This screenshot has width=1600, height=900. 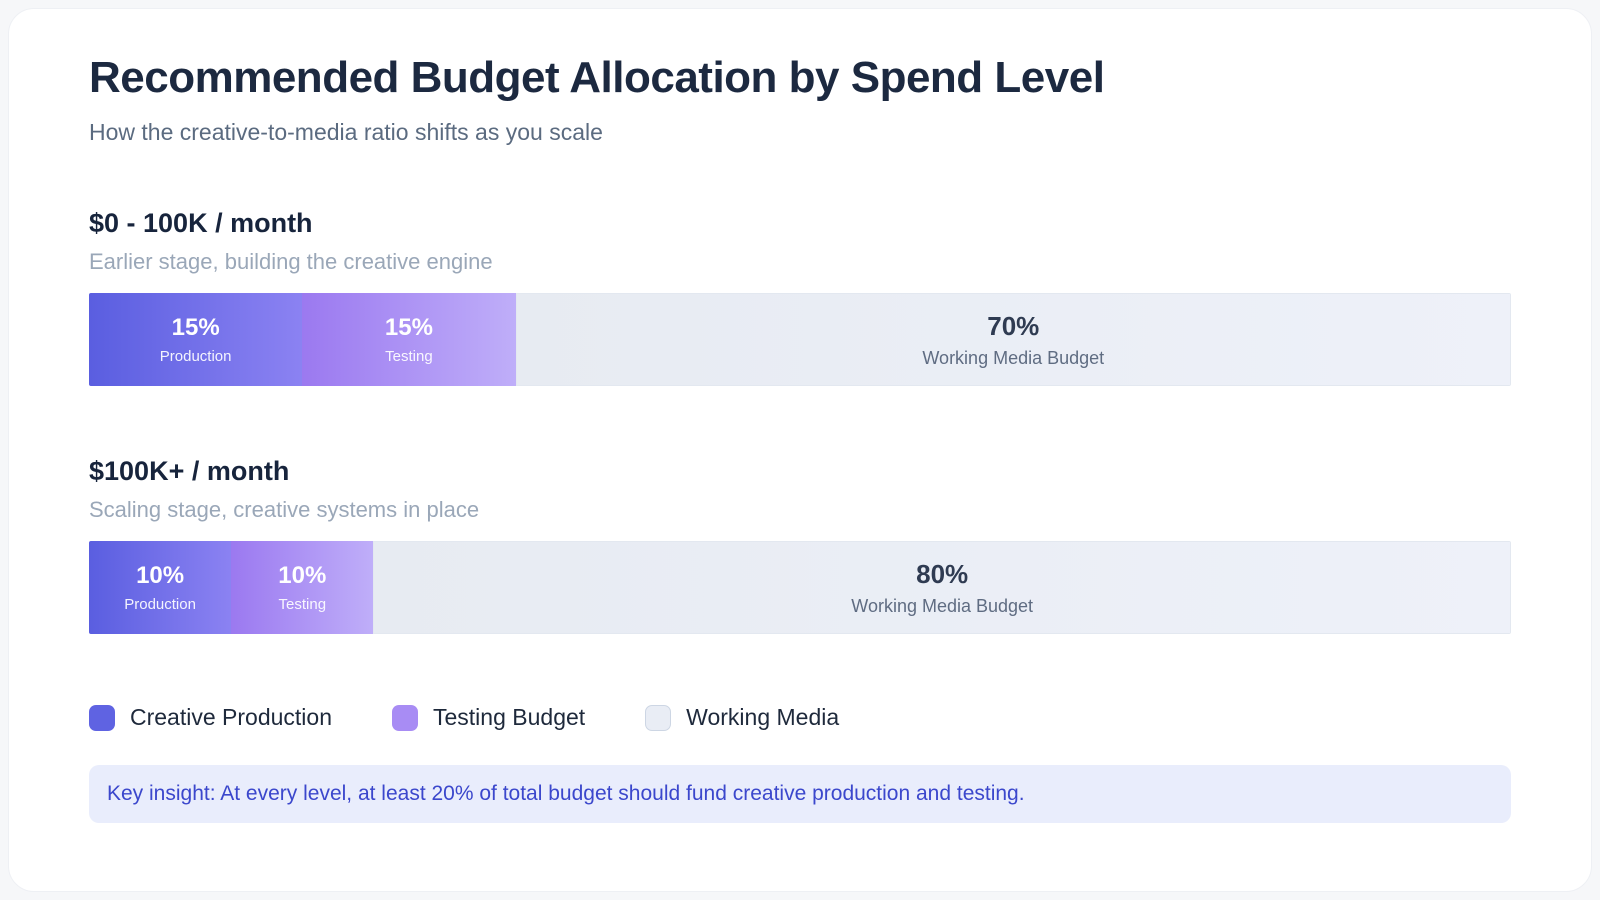 I want to click on bar-segment-production: 15% Production, so click(x=196, y=339).